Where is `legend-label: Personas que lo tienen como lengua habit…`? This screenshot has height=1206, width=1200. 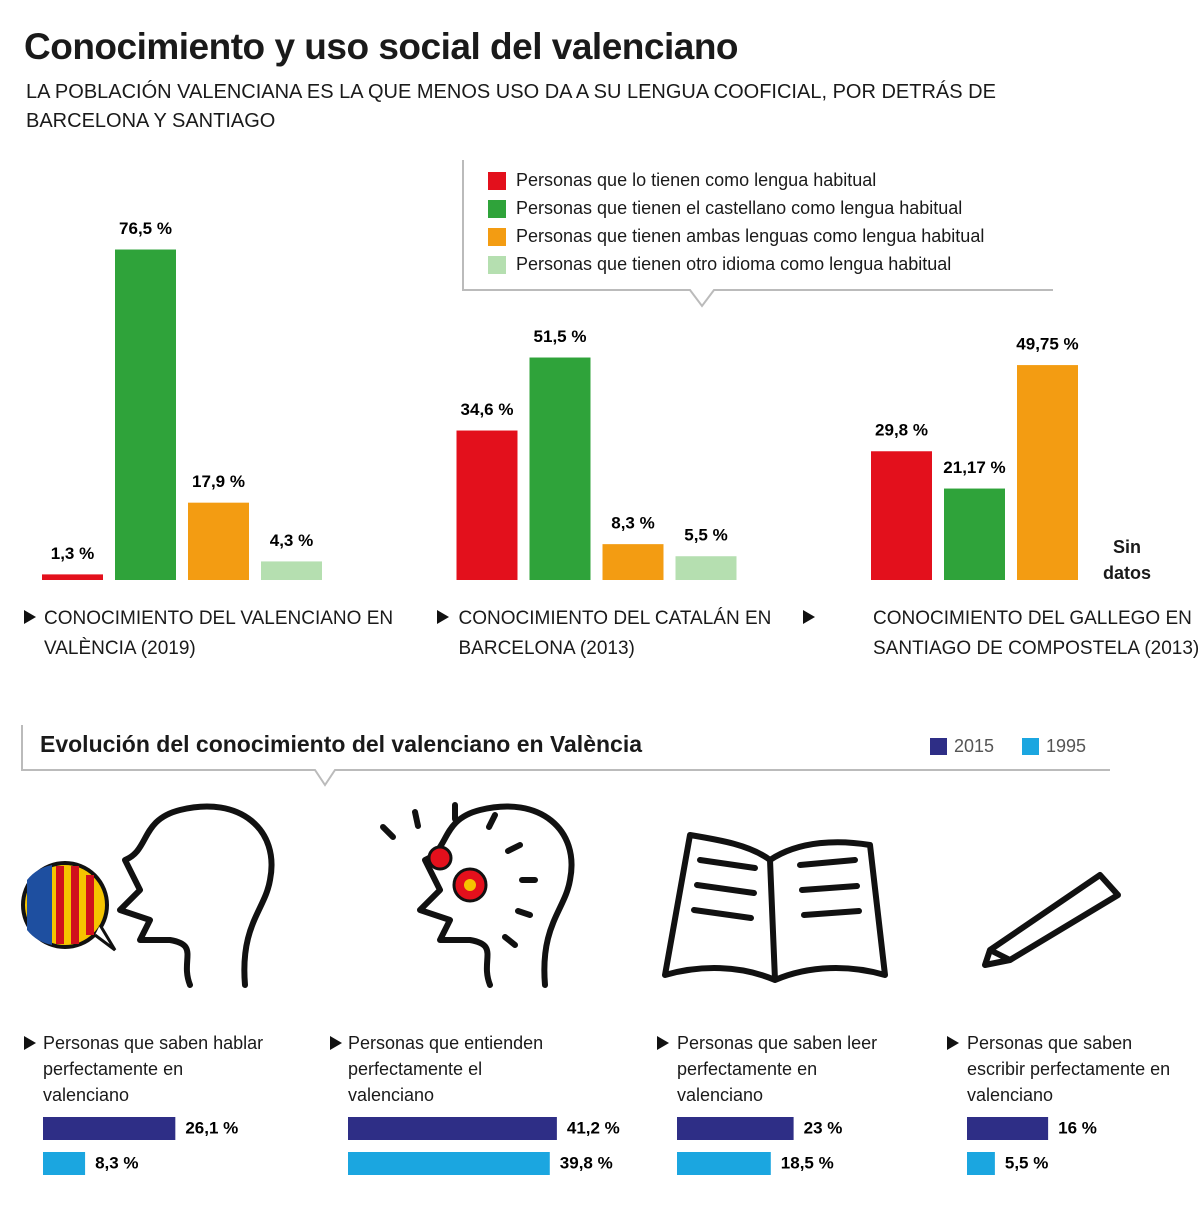 legend-label: Personas que lo tienen como lengua habit… is located at coordinates (696, 180).